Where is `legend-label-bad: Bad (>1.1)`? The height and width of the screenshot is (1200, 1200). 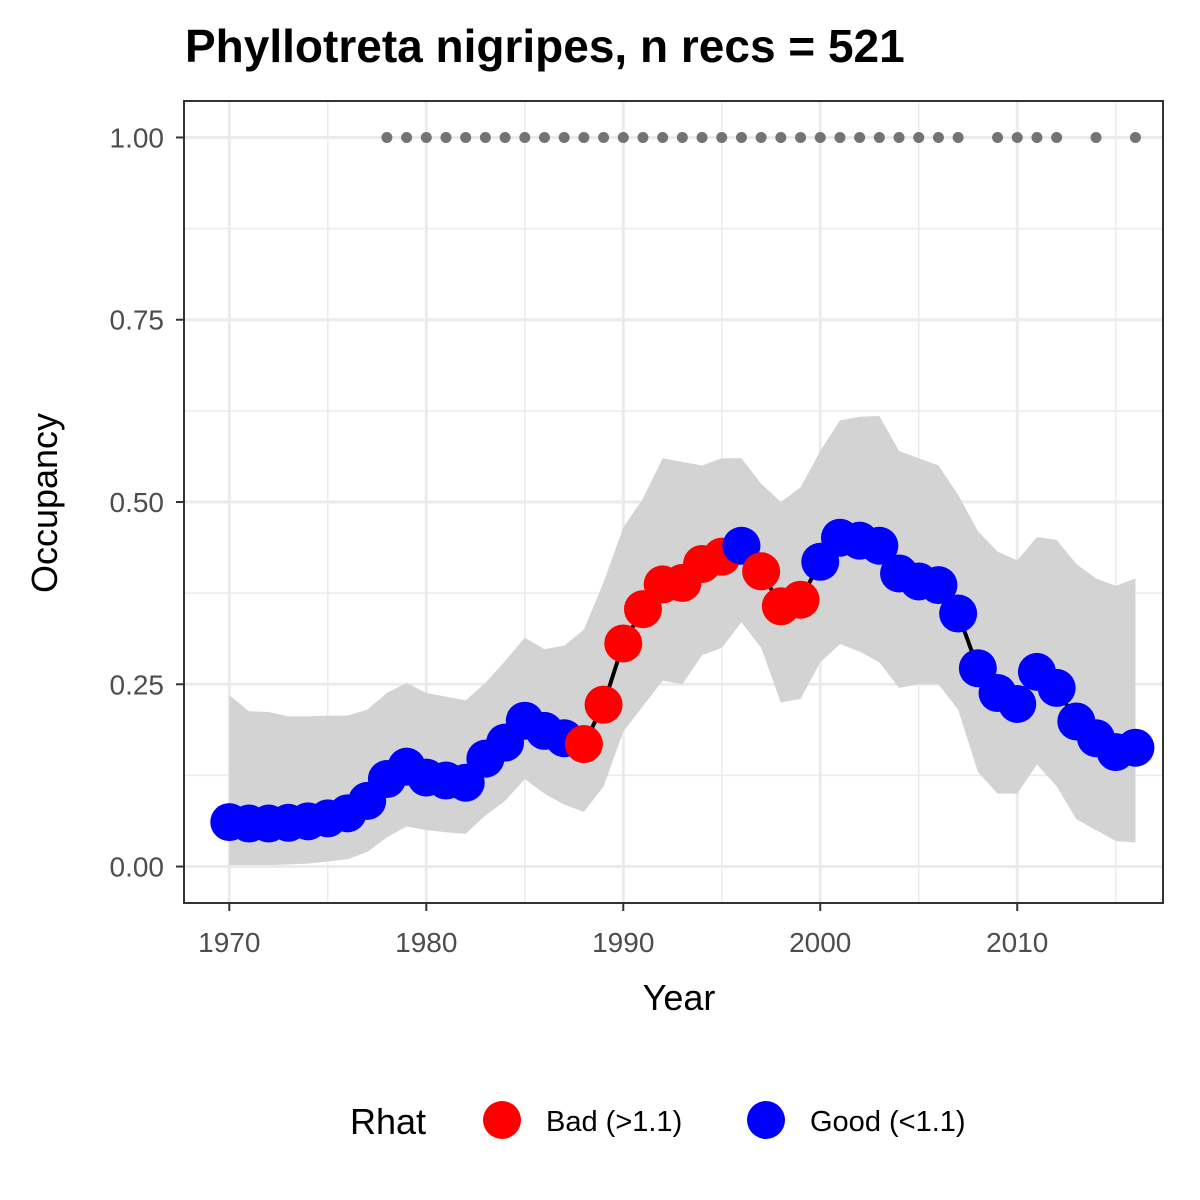 legend-label-bad: Bad (>1.1) is located at coordinates (614, 1122).